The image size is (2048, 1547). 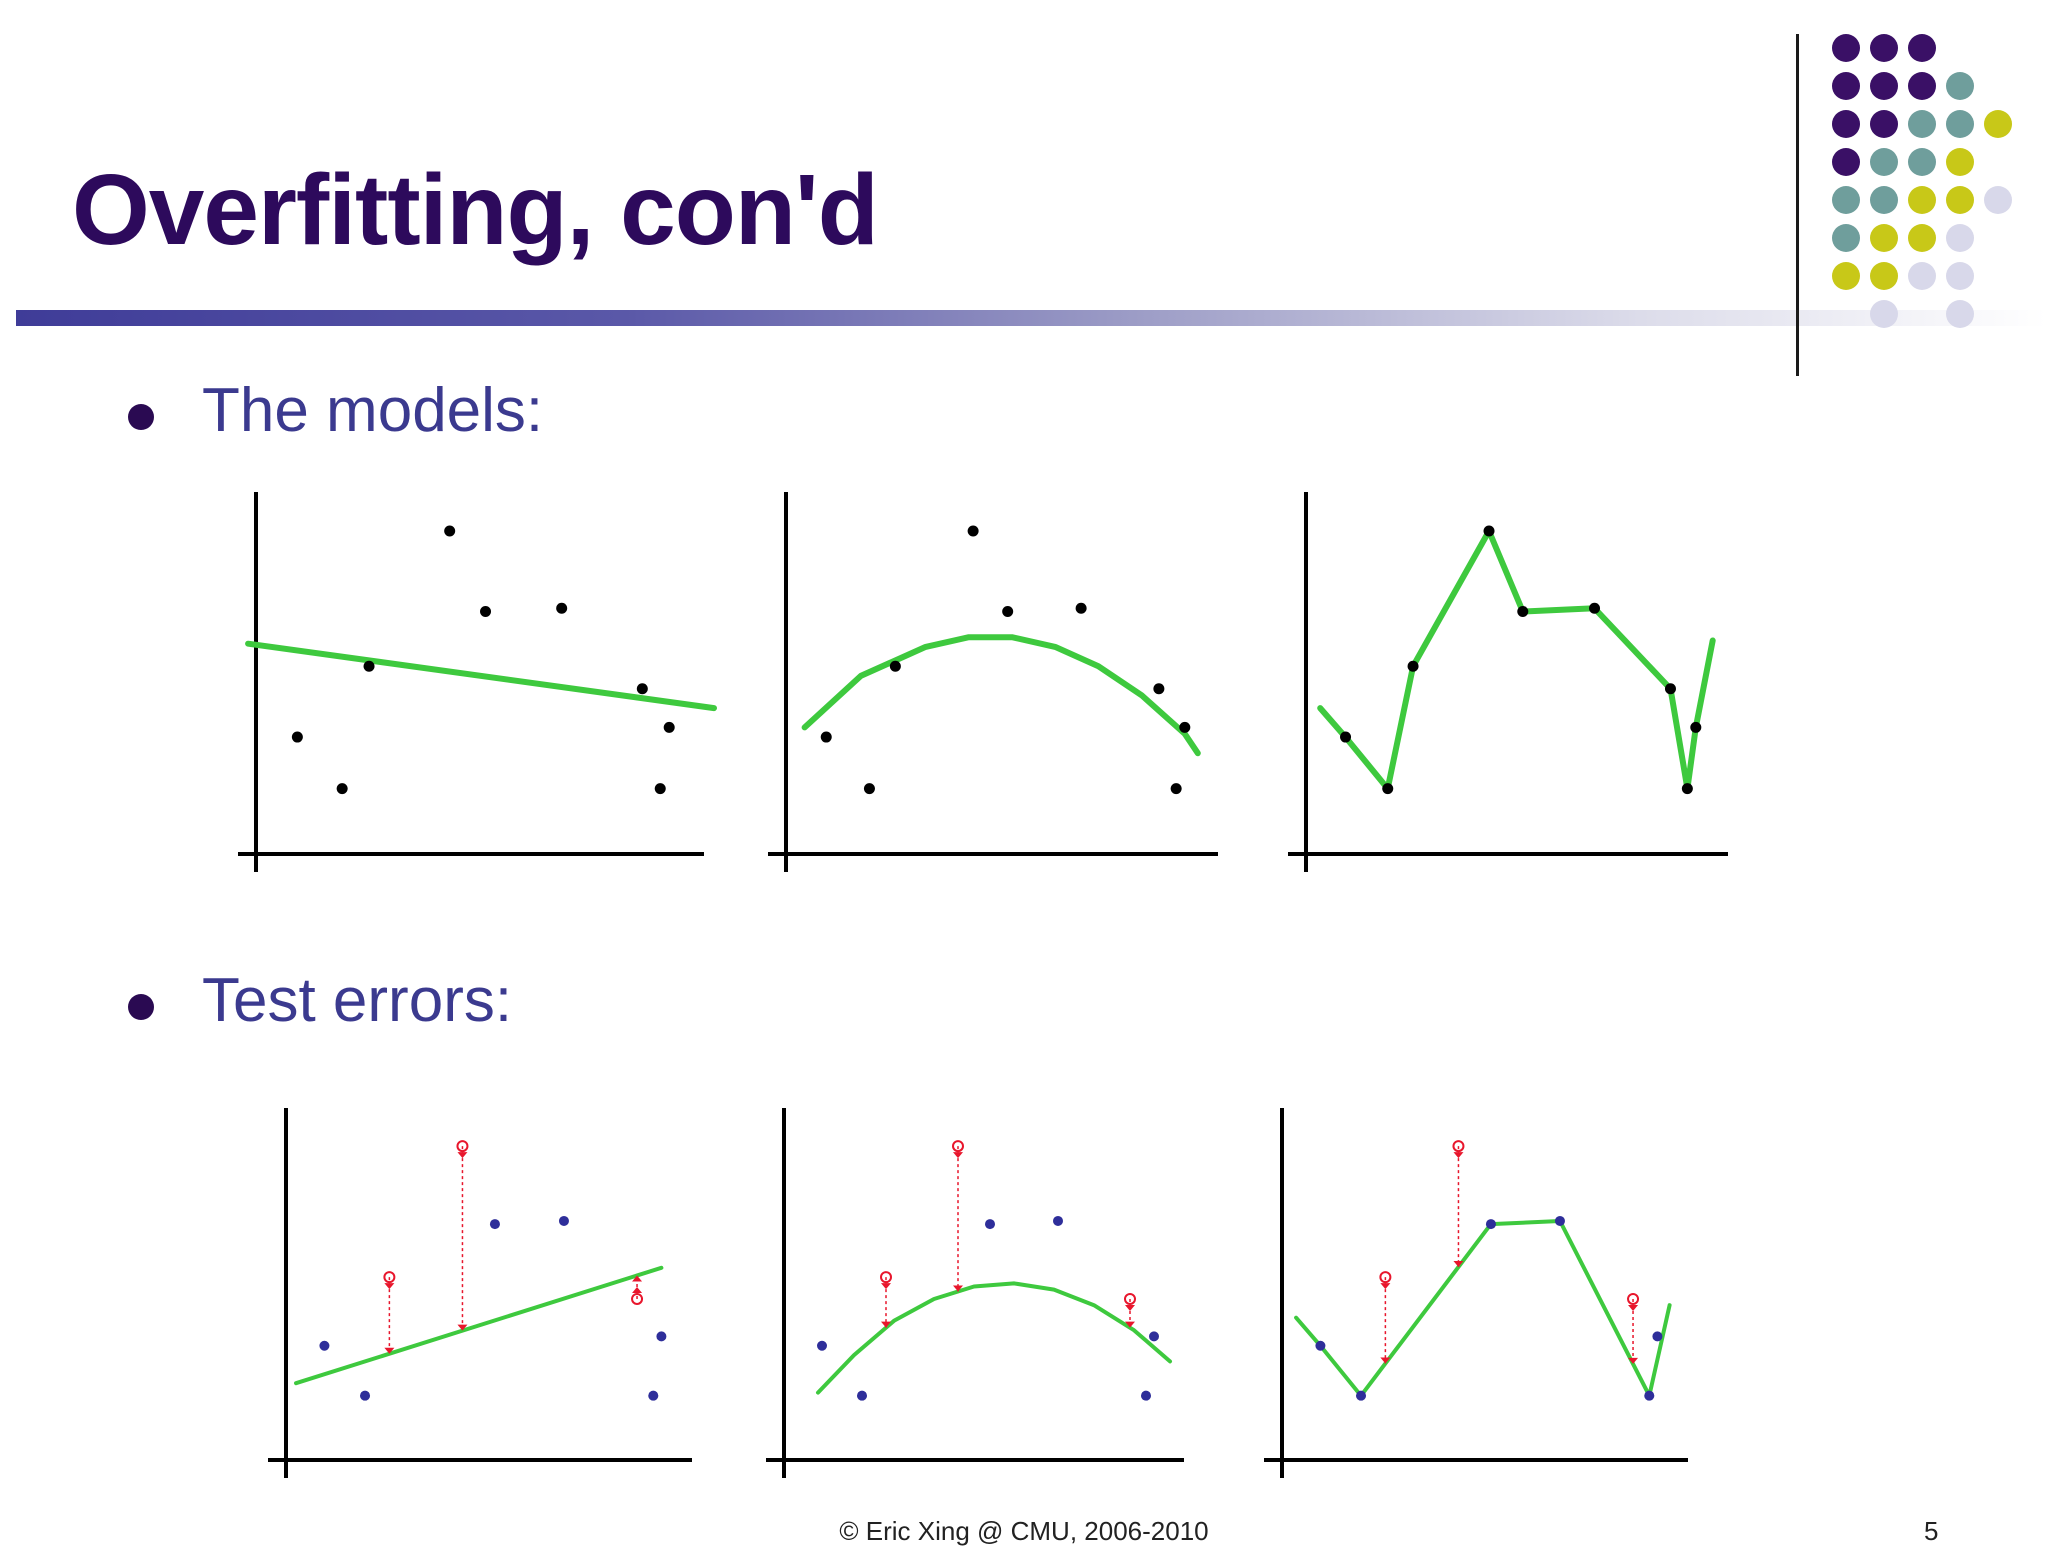 What do you see at coordinates (1922, 181) in the screenshot?
I see `decor-dot-grid` at bounding box center [1922, 181].